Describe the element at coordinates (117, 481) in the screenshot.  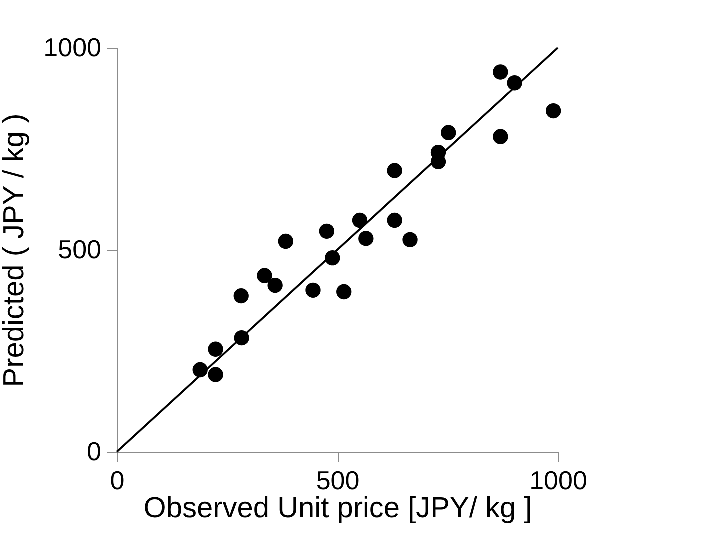
I see `x-tick-label: 0` at that location.